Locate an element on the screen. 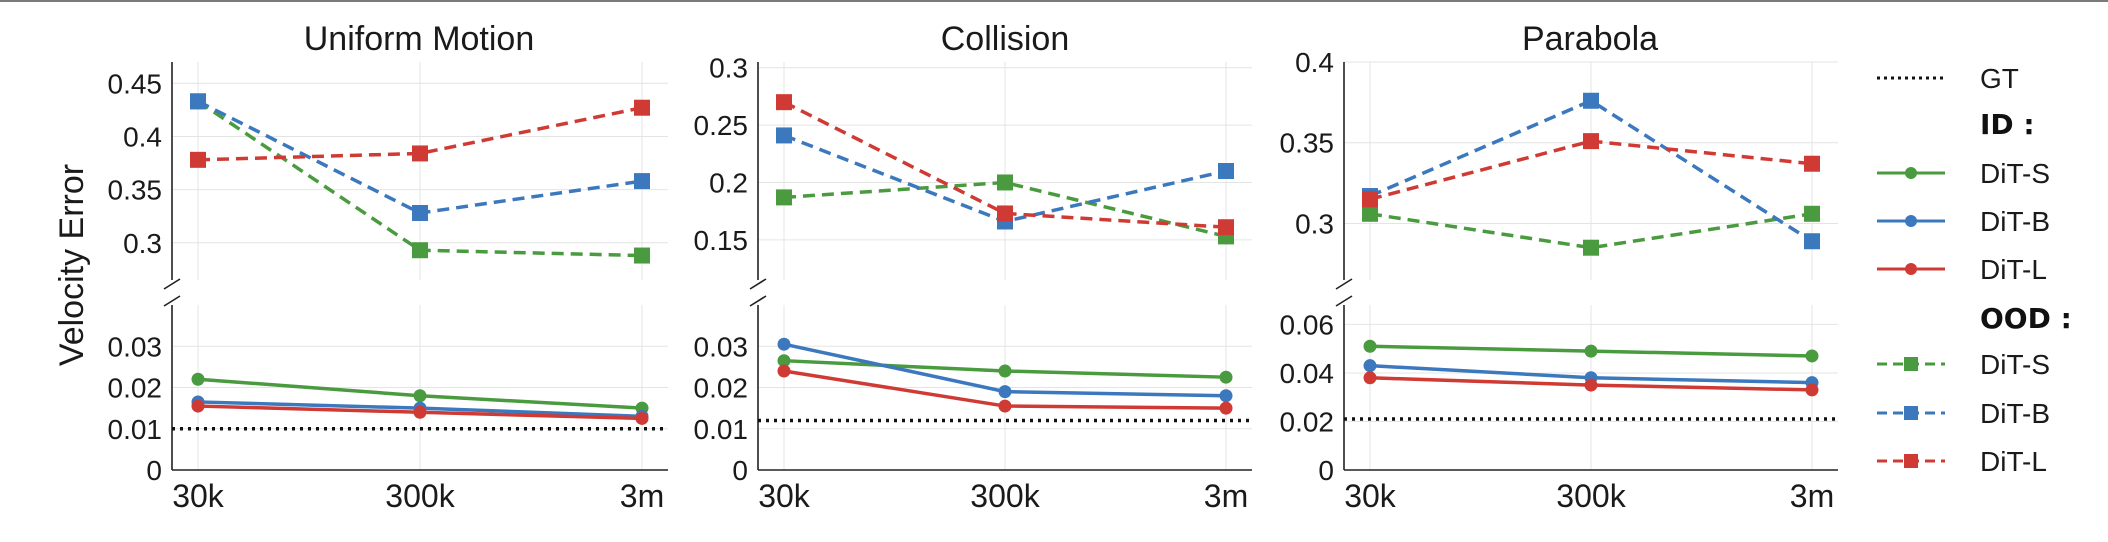 The height and width of the screenshot is (542, 2108). legend-id-dit-b-marker is located at coordinates (1911, 221).